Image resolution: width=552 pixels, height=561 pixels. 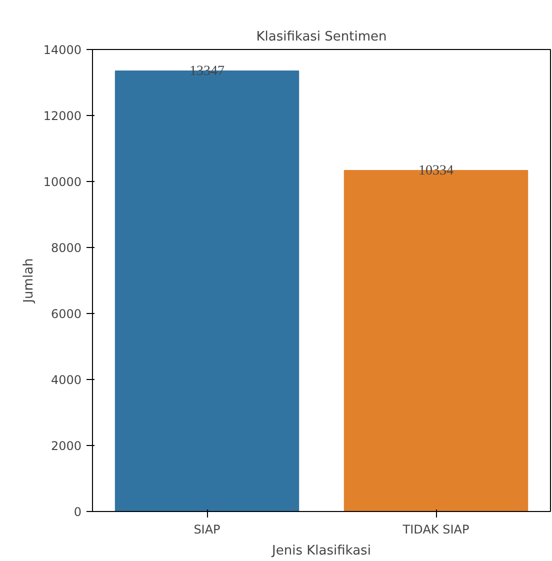 What do you see at coordinates (321, 37) in the screenshot?
I see `chart-title: Klasifikasi Sentimen` at bounding box center [321, 37].